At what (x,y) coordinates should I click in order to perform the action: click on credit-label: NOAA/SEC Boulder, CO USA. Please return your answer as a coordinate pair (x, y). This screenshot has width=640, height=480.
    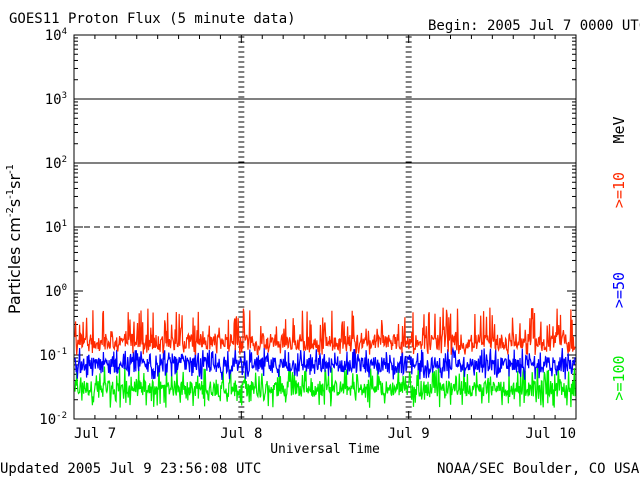
    Looking at the image, I should click on (538, 469).